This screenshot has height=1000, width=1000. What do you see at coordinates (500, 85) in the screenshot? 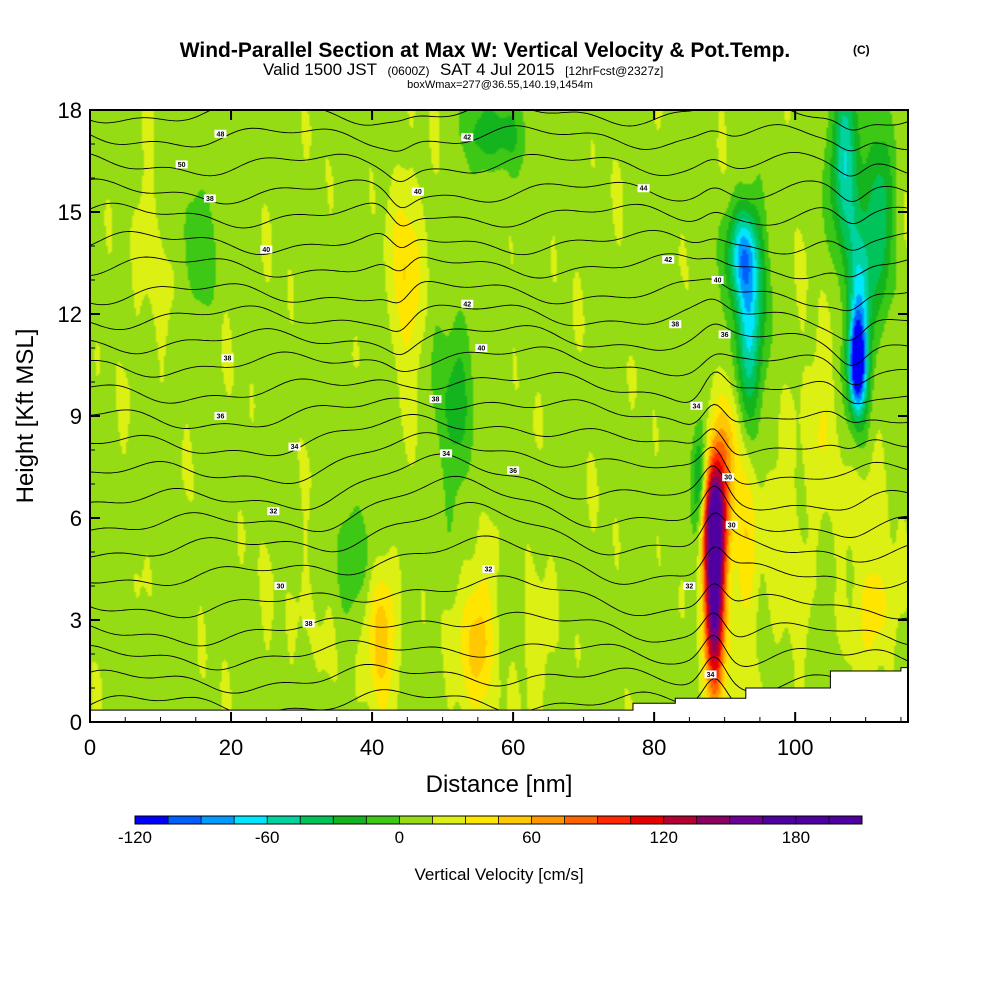
I see `chart-box-info: boxWmax=277@36.55,140.19,1454m` at bounding box center [500, 85].